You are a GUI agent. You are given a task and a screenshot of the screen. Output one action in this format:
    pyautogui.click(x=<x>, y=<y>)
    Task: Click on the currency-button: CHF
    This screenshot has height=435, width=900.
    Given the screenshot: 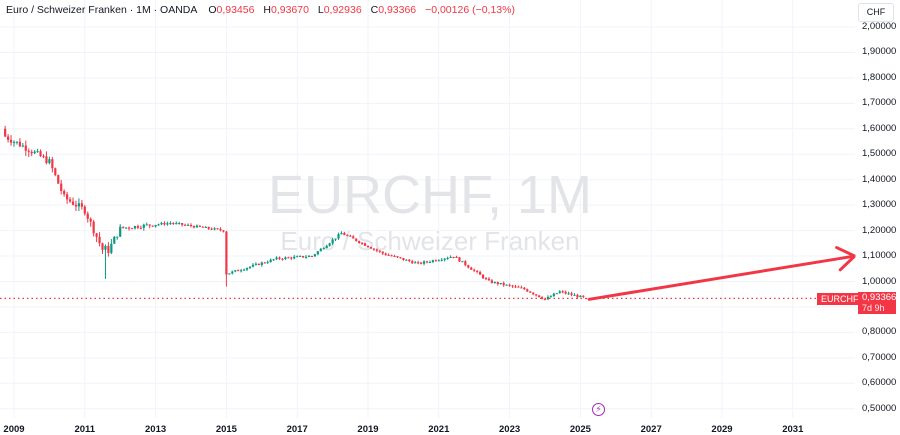 What is the action you would take?
    pyautogui.click(x=876, y=12)
    